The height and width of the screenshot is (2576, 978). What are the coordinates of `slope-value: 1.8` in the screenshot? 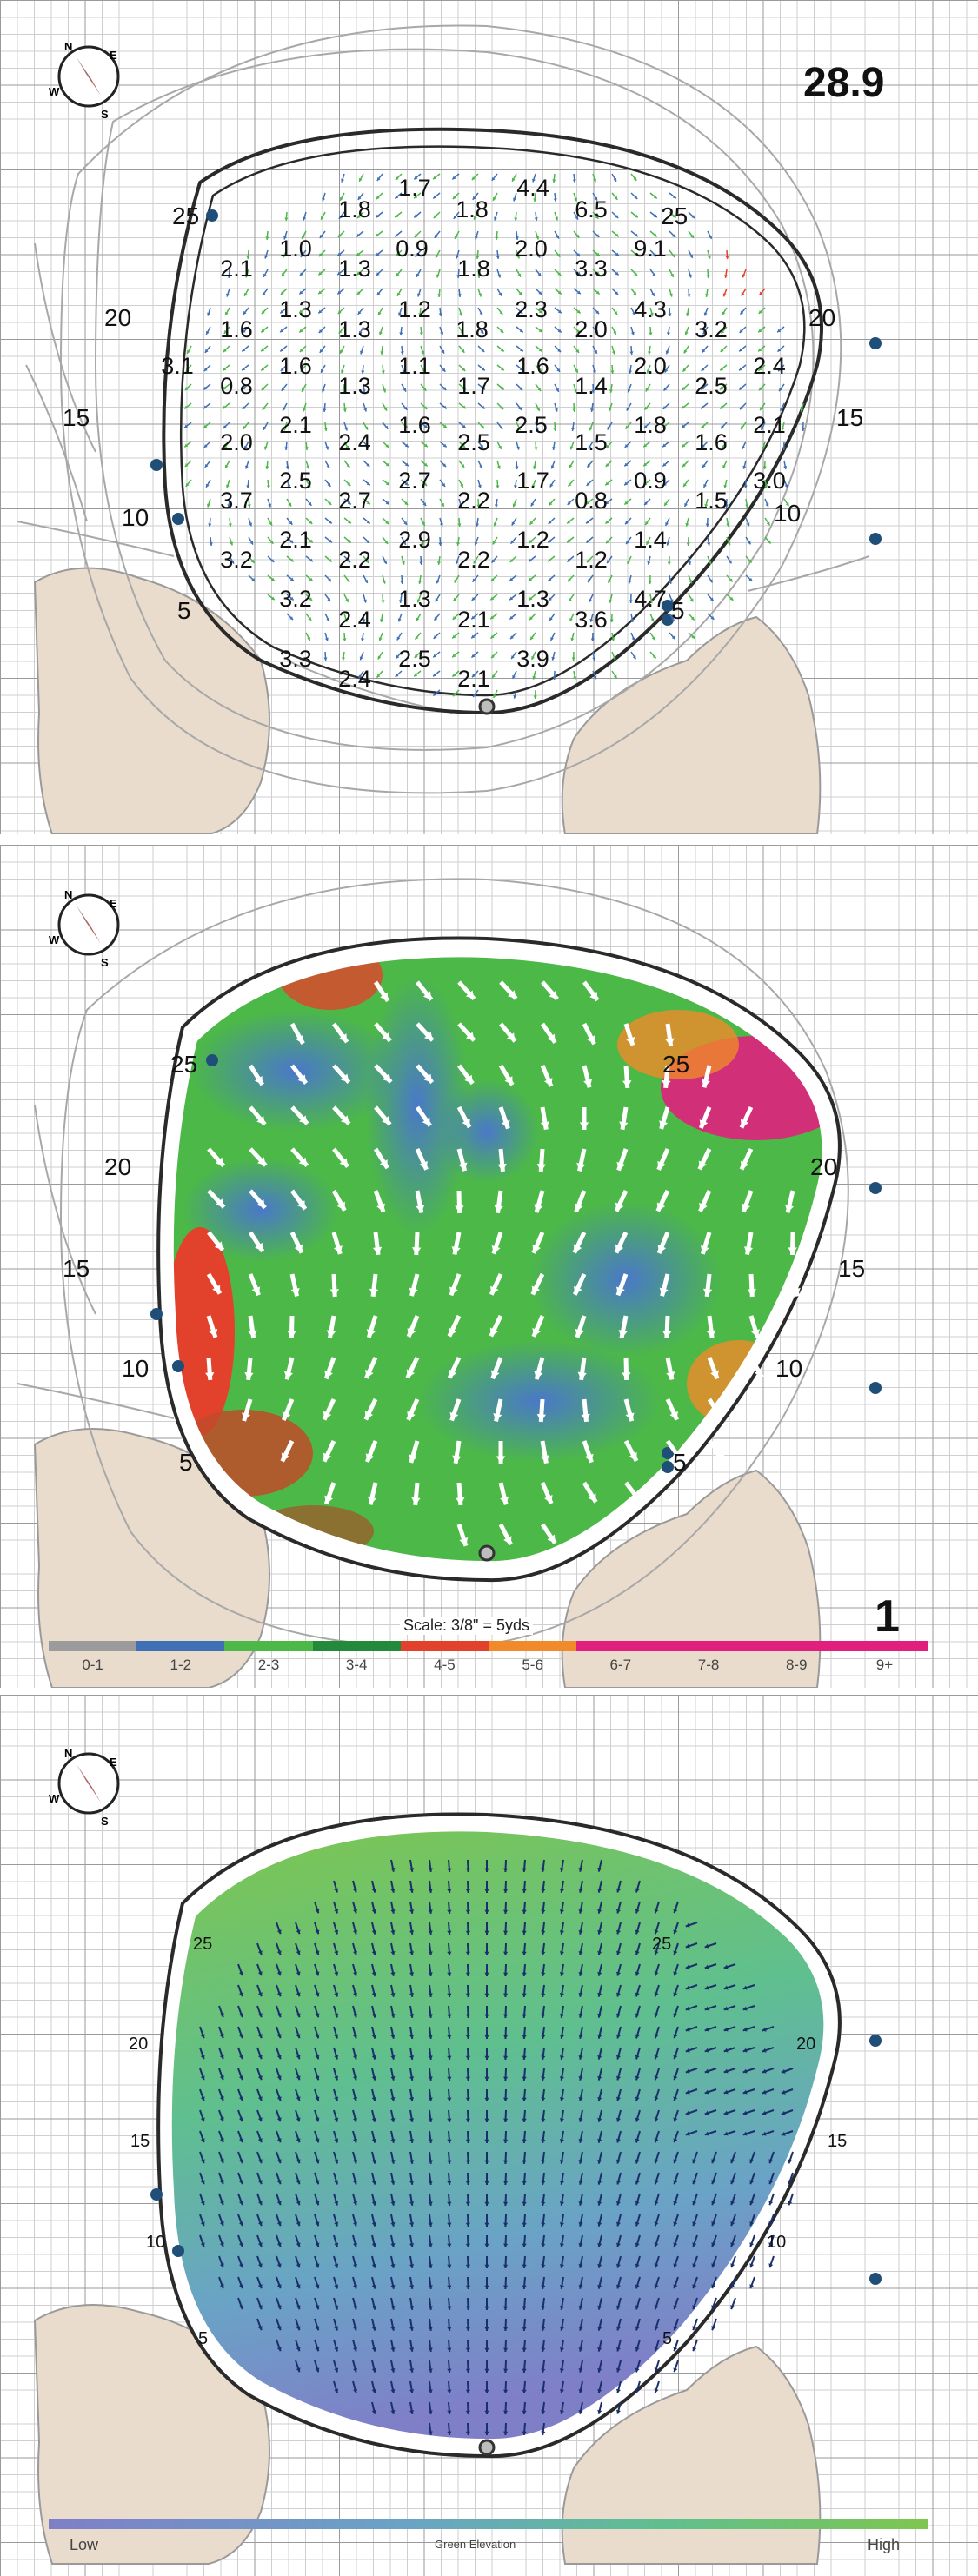 It's located at (354, 209).